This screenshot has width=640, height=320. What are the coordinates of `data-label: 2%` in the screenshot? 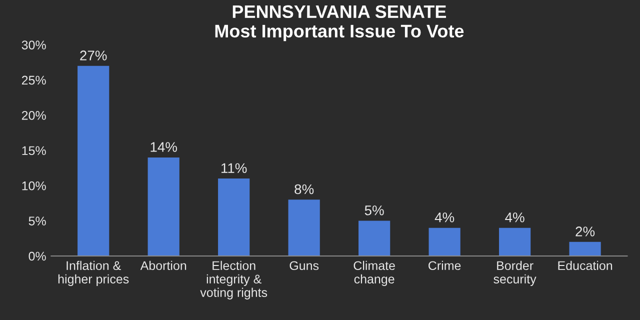 It's located at (585, 231).